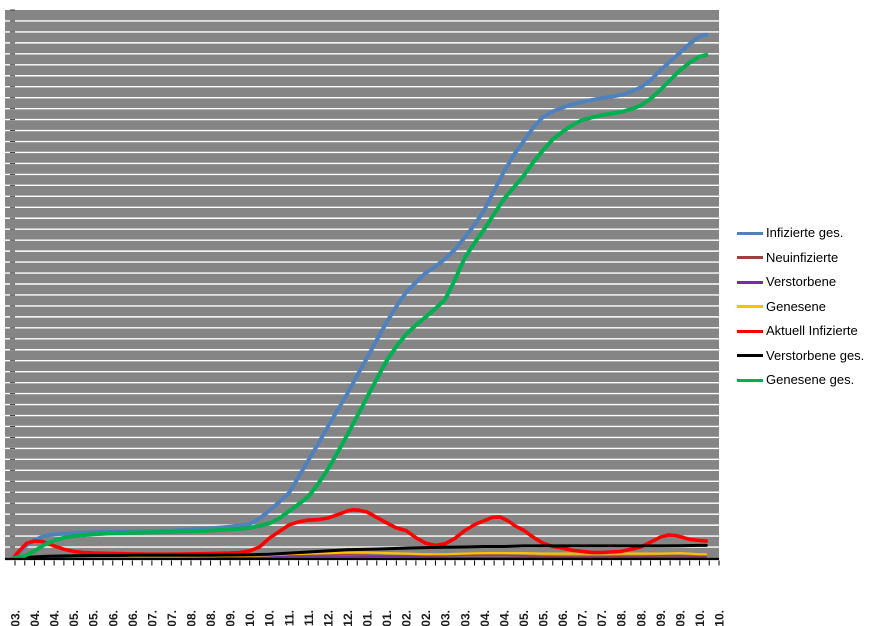 The width and height of the screenshot is (879, 626). I want to click on x-axis-label: 16.09., so click(231, 618).